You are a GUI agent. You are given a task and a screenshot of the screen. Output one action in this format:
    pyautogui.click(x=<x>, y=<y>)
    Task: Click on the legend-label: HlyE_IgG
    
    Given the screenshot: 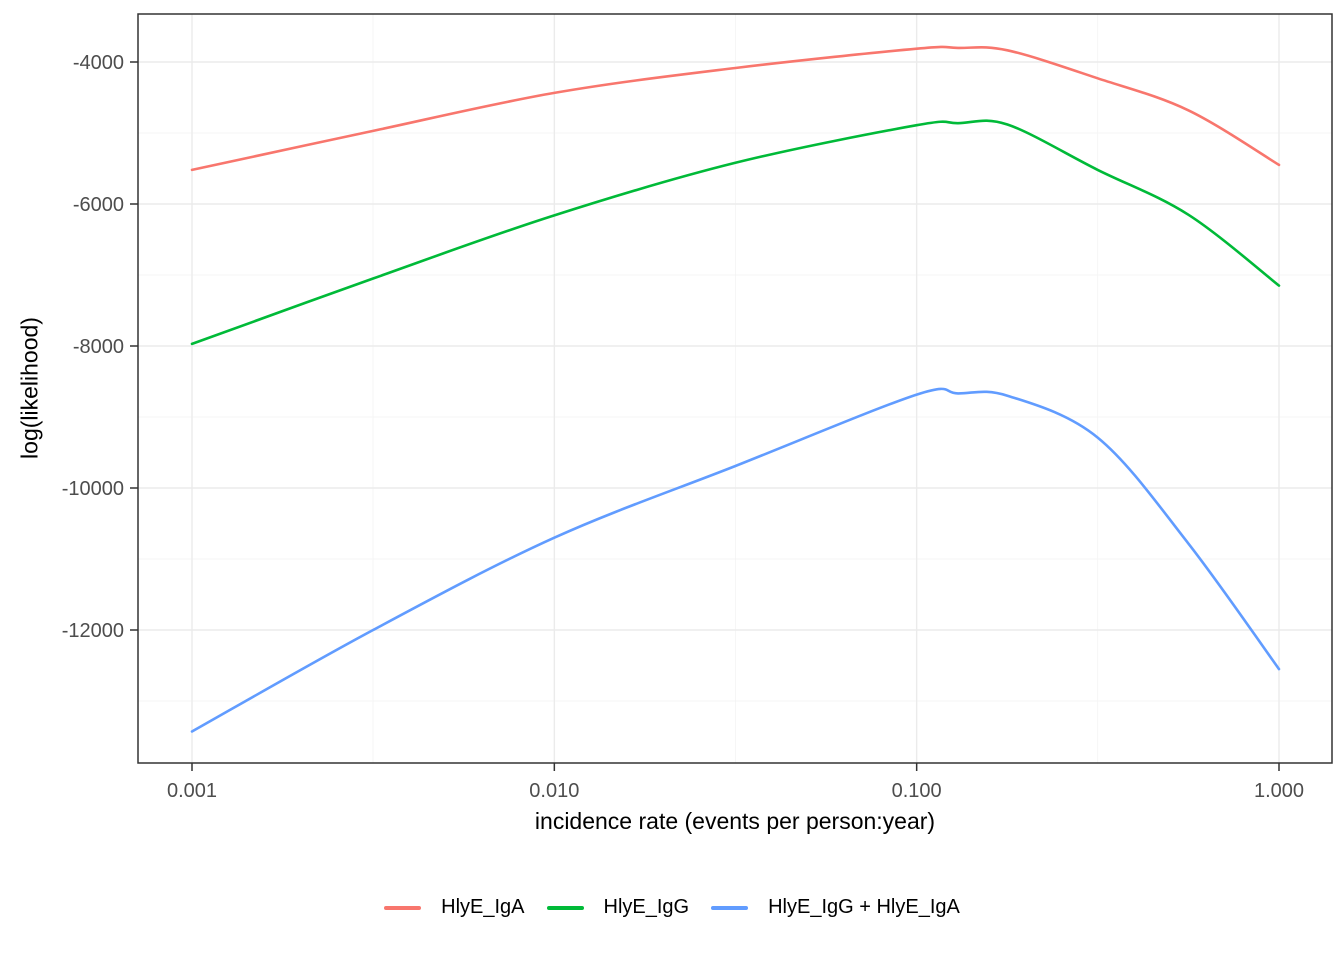 What is the action you would take?
    pyautogui.click(x=646, y=907)
    